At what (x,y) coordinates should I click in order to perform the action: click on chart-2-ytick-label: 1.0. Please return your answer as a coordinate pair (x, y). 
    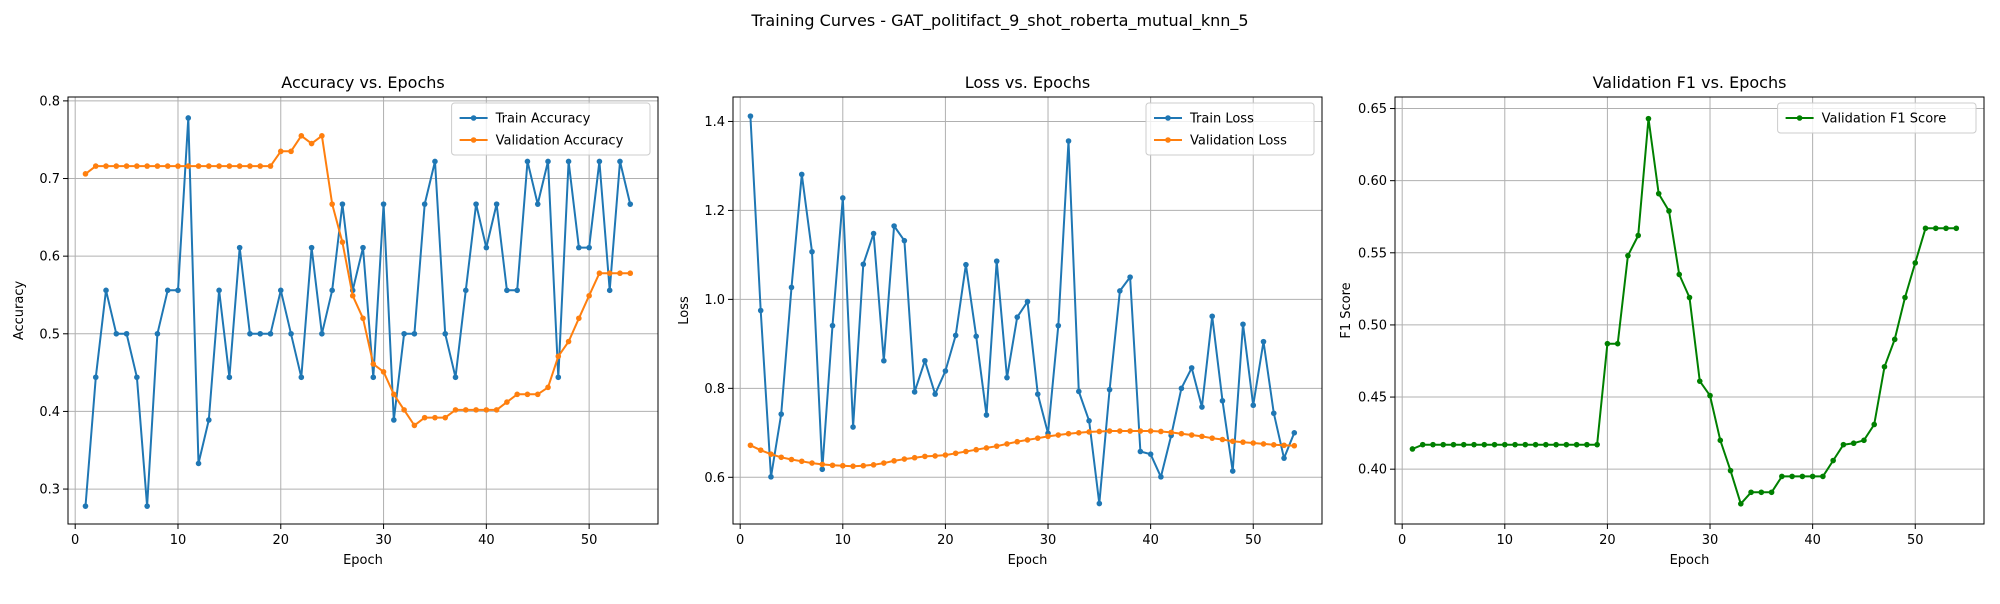
    Looking at the image, I should click on (714, 300).